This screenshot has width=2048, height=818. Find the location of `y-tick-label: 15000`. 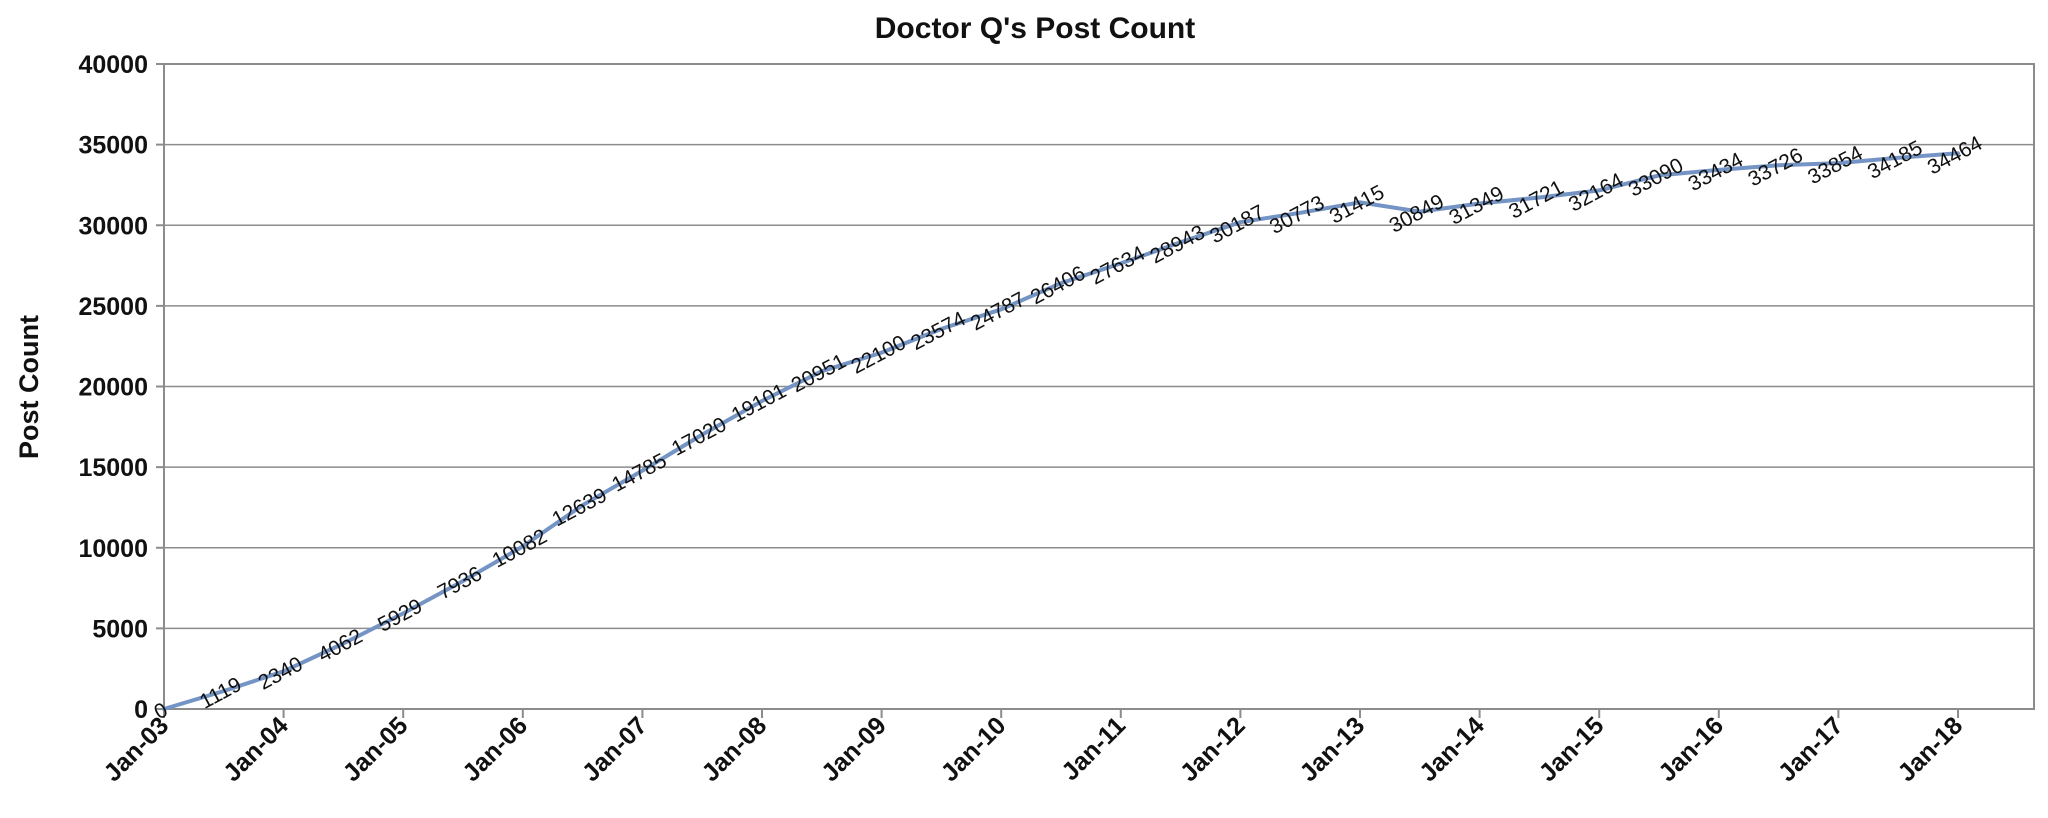

y-tick-label: 15000 is located at coordinates (113, 468).